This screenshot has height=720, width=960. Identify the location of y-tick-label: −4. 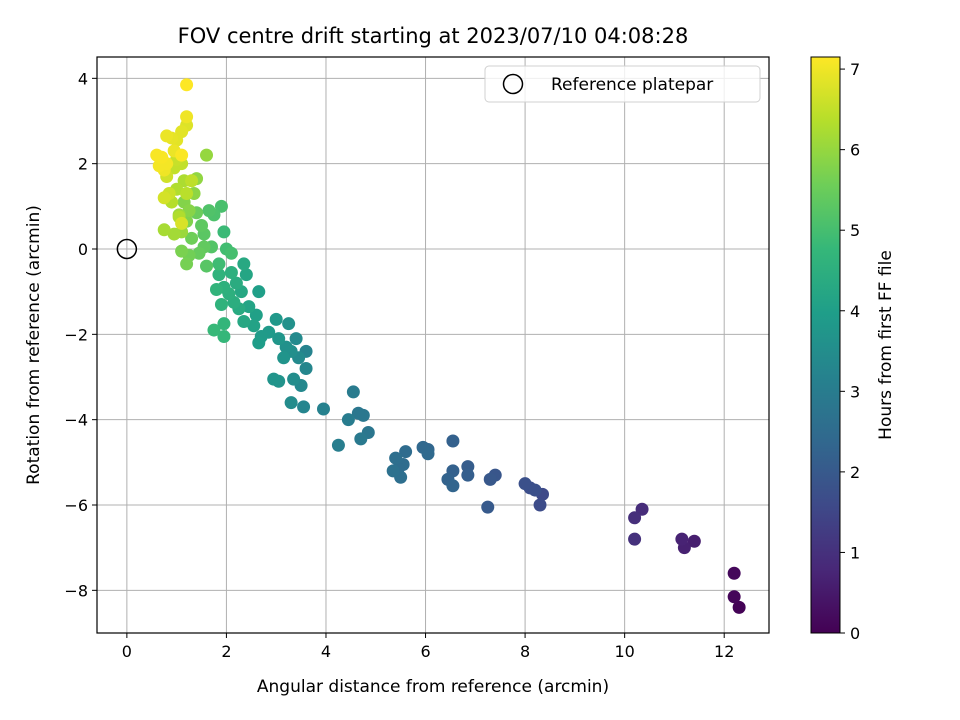
(76, 420).